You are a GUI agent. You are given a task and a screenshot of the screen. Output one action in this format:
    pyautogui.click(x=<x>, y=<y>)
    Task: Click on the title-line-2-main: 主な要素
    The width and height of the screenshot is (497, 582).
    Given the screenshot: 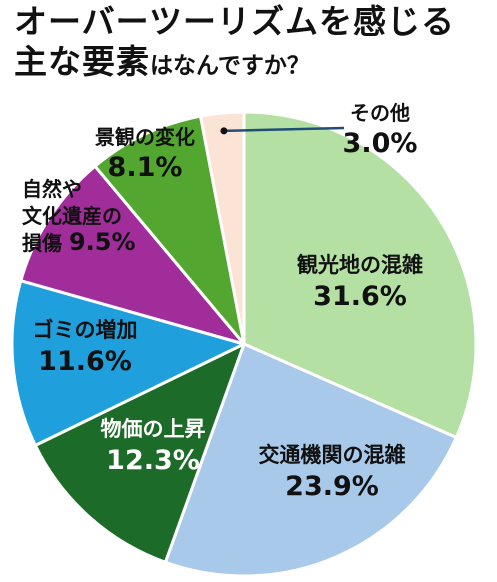 What is the action you would take?
    pyautogui.click(x=82, y=61)
    